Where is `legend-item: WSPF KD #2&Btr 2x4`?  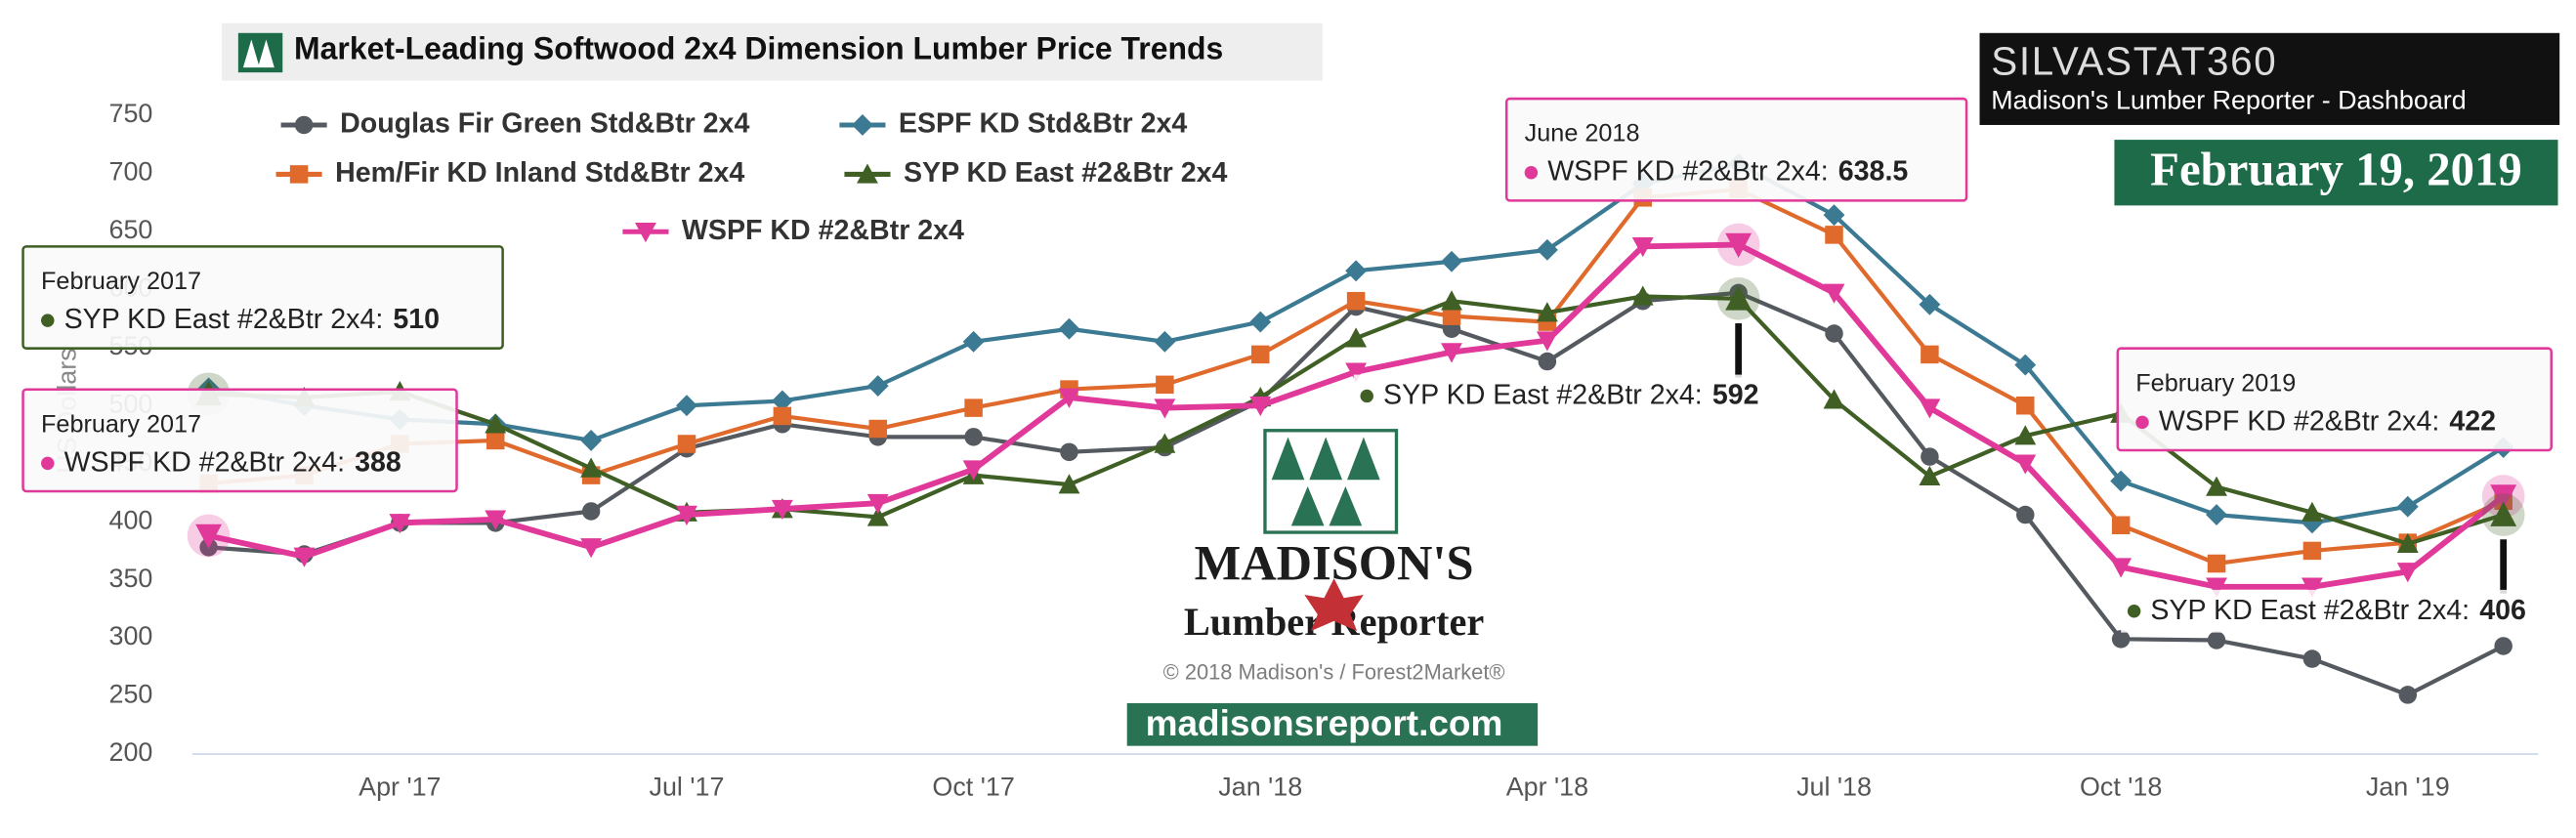
legend-item: WSPF KD #2&Btr 2x4 is located at coordinates (793, 230).